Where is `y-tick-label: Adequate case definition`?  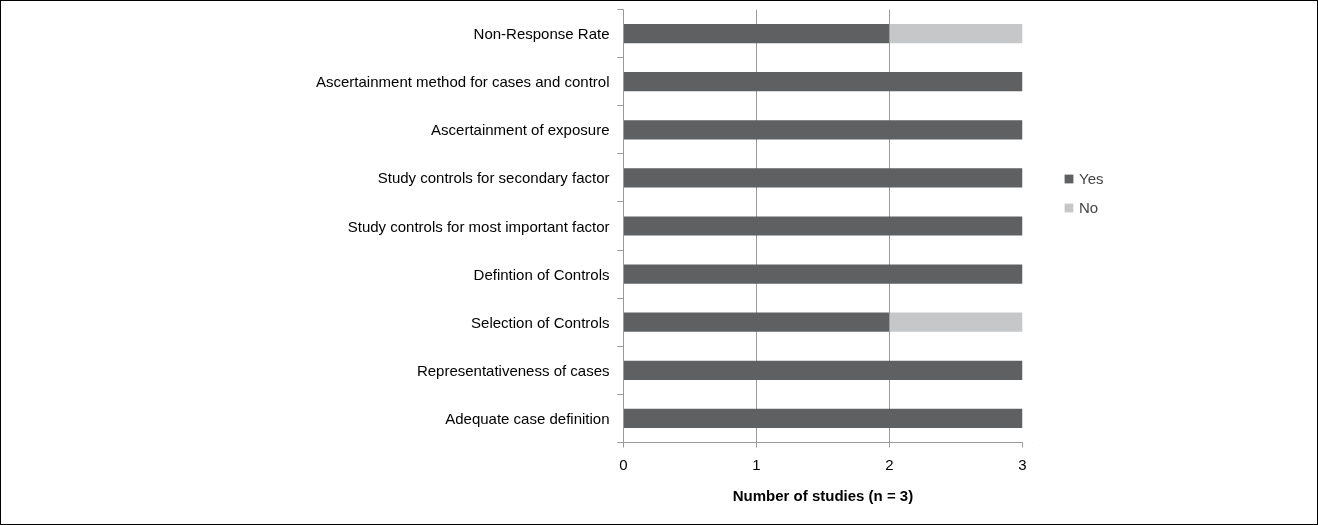
y-tick-label: Adequate case definition is located at coordinates (527, 418).